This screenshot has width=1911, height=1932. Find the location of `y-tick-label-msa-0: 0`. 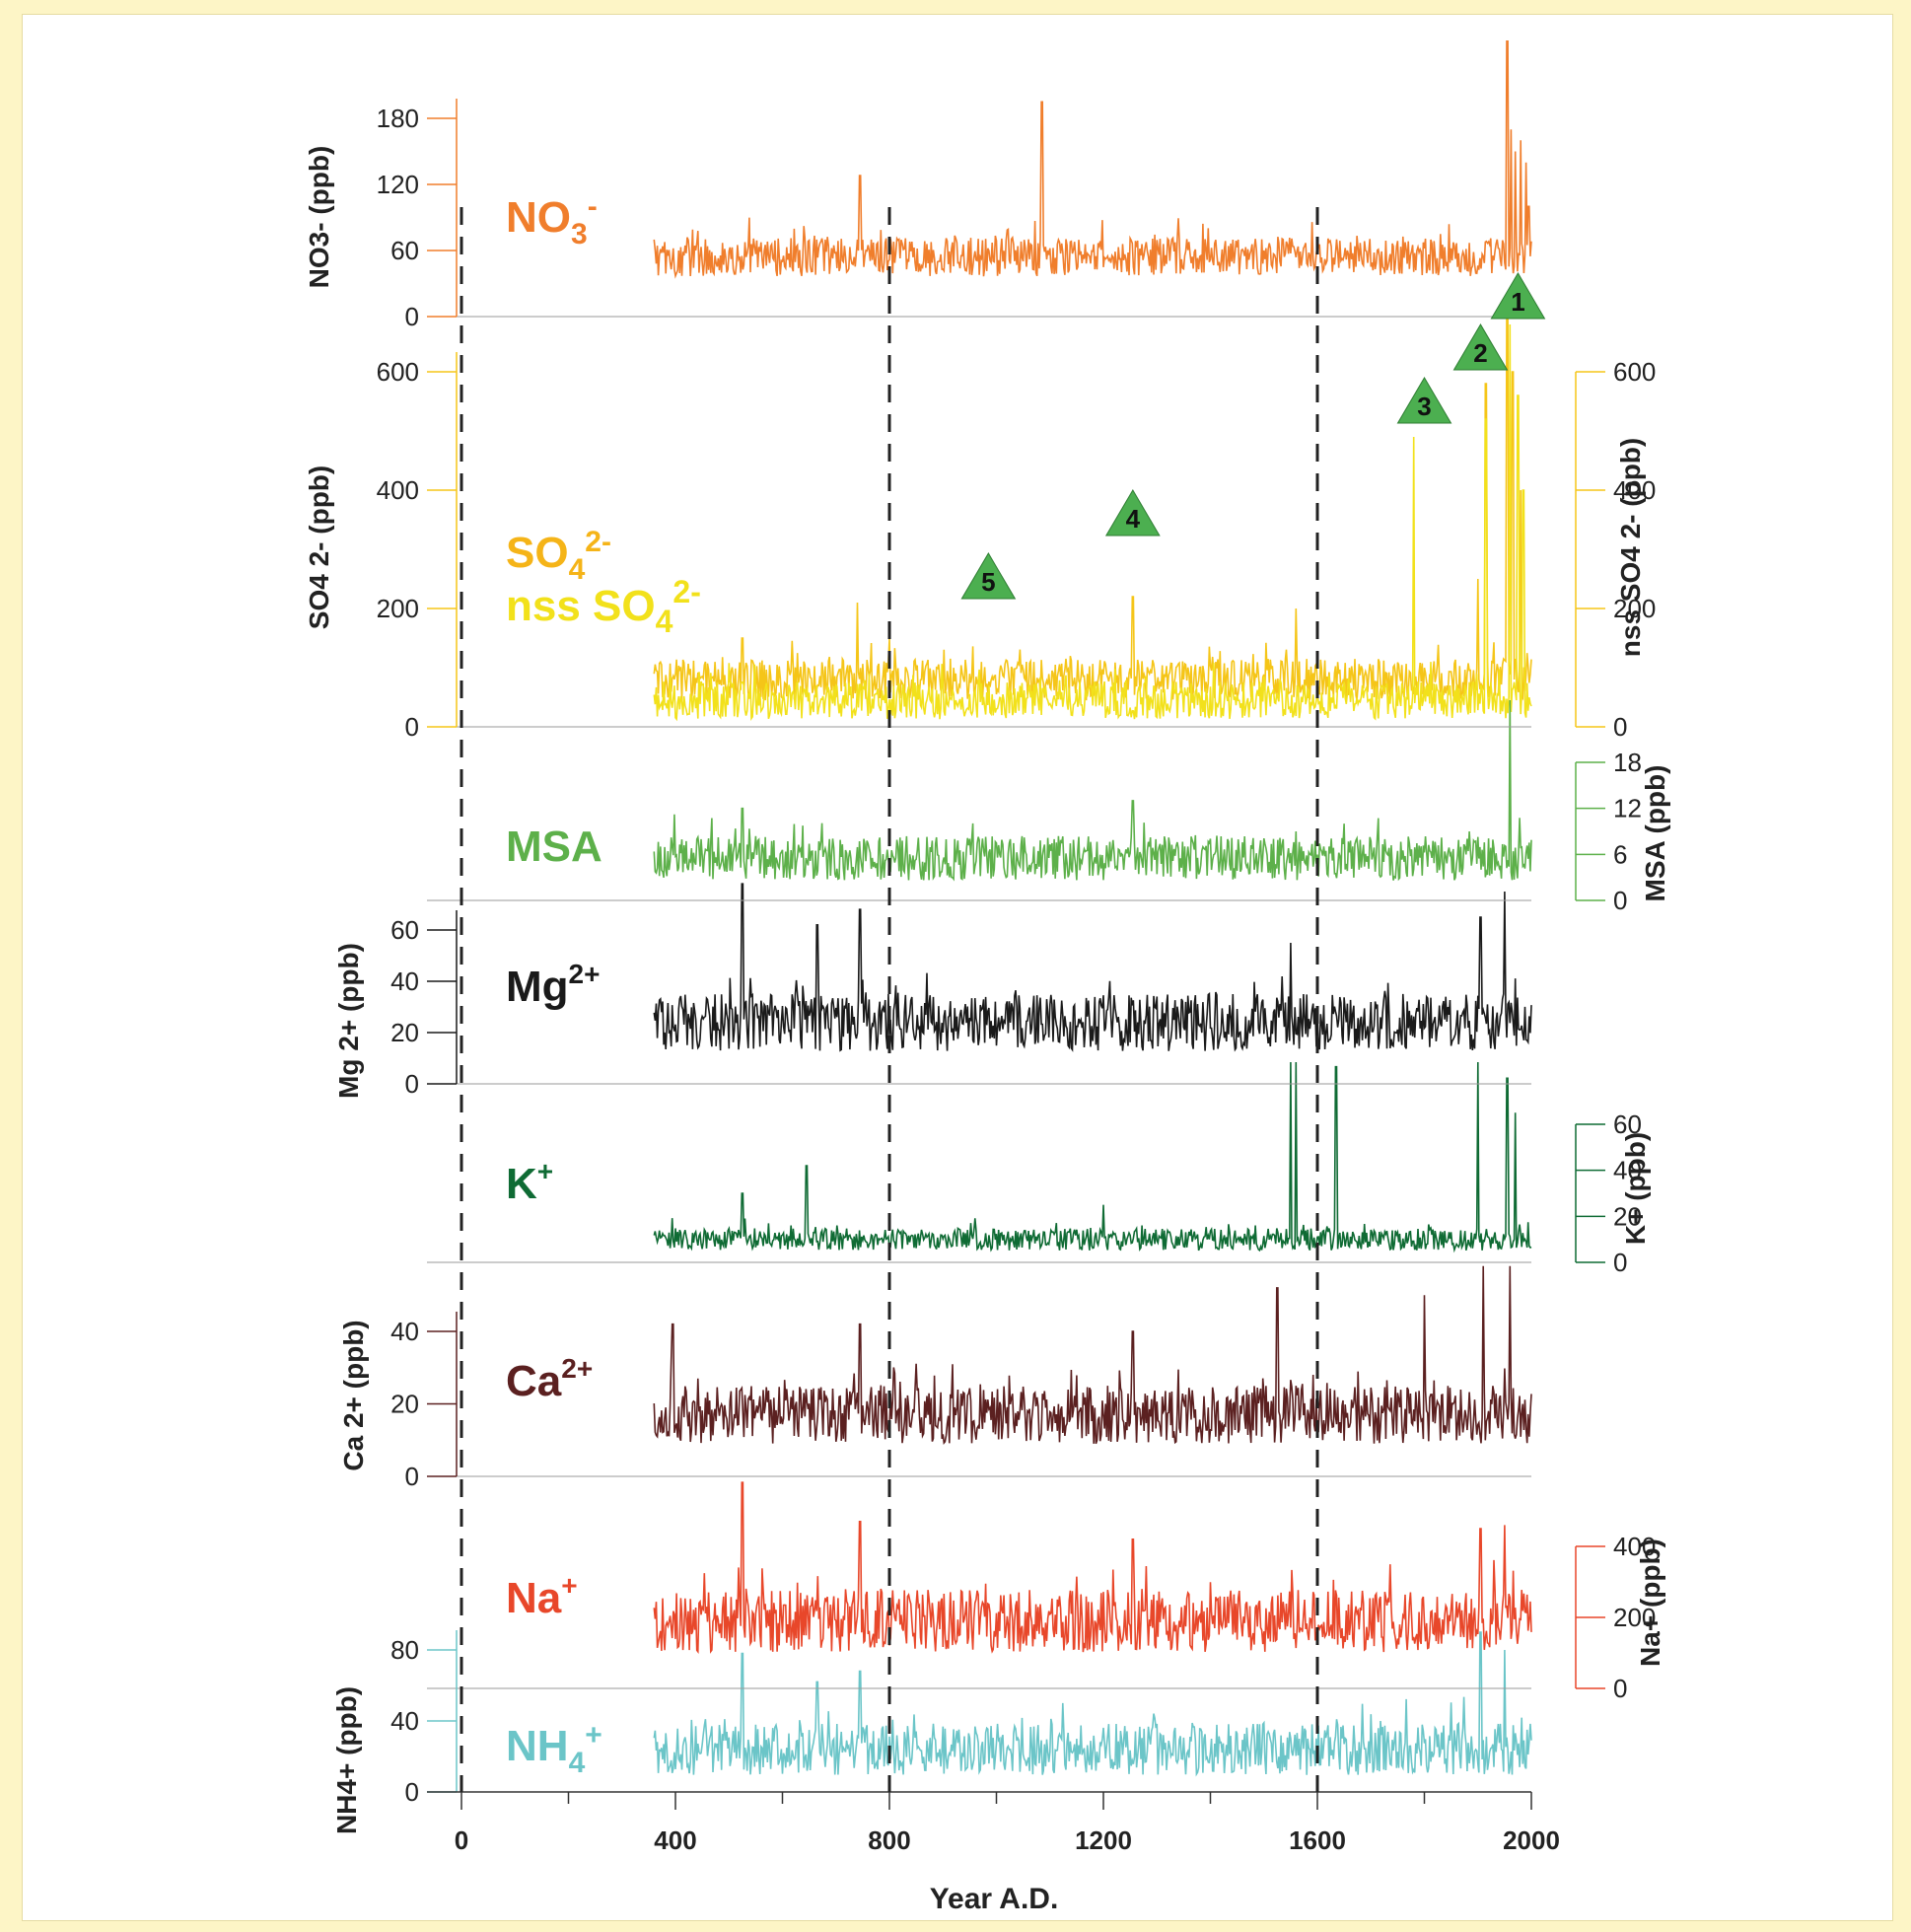

y-tick-label-msa-0: 0 is located at coordinates (1620, 901).